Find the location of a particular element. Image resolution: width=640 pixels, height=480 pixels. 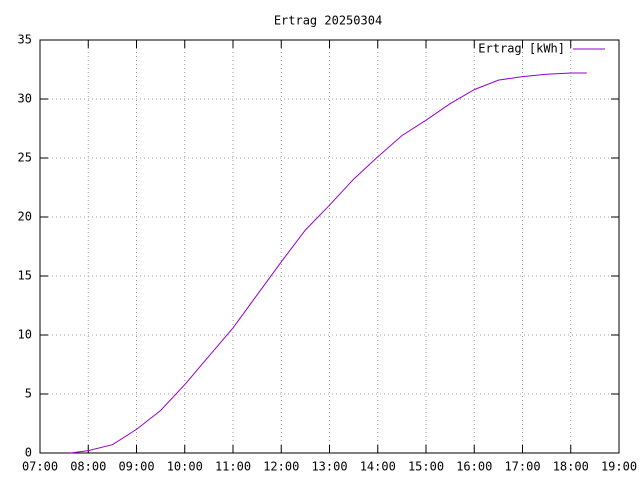

x-tick-label: 09:00 is located at coordinates (136, 467).